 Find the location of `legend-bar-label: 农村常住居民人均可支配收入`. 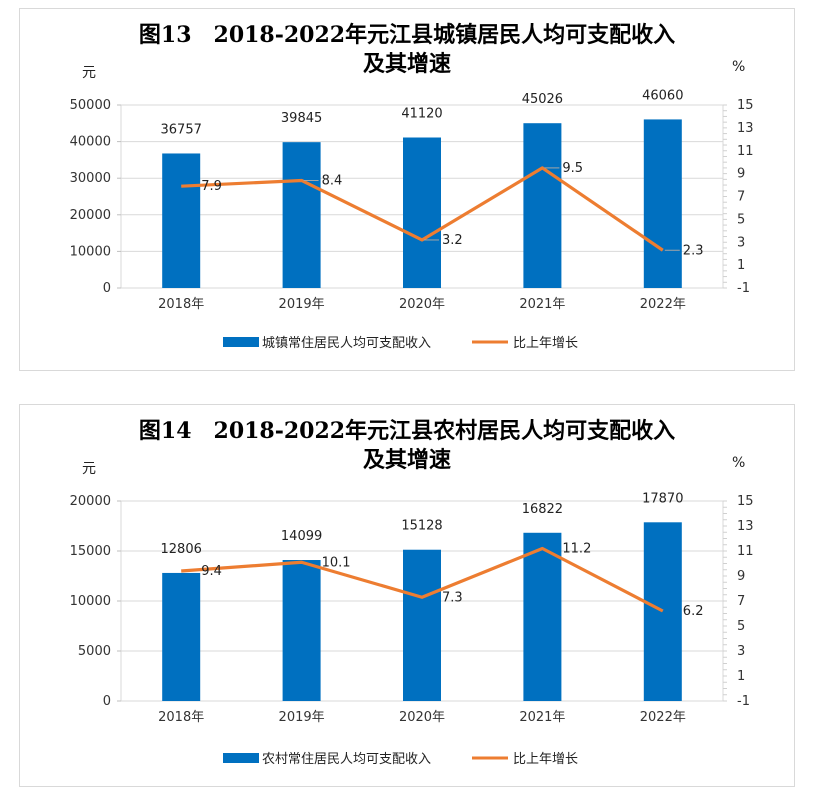

legend-bar-label: 农村常住居民人均可支配收入 is located at coordinates (346, 759).